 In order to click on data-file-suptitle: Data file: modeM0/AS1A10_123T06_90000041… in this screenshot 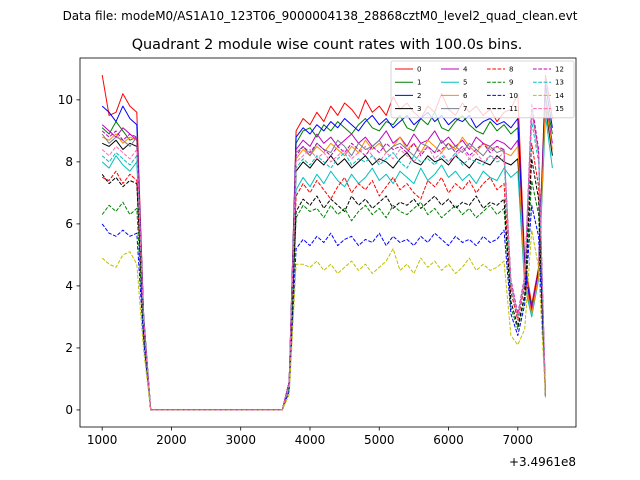, I will do `click(320, 16)`.